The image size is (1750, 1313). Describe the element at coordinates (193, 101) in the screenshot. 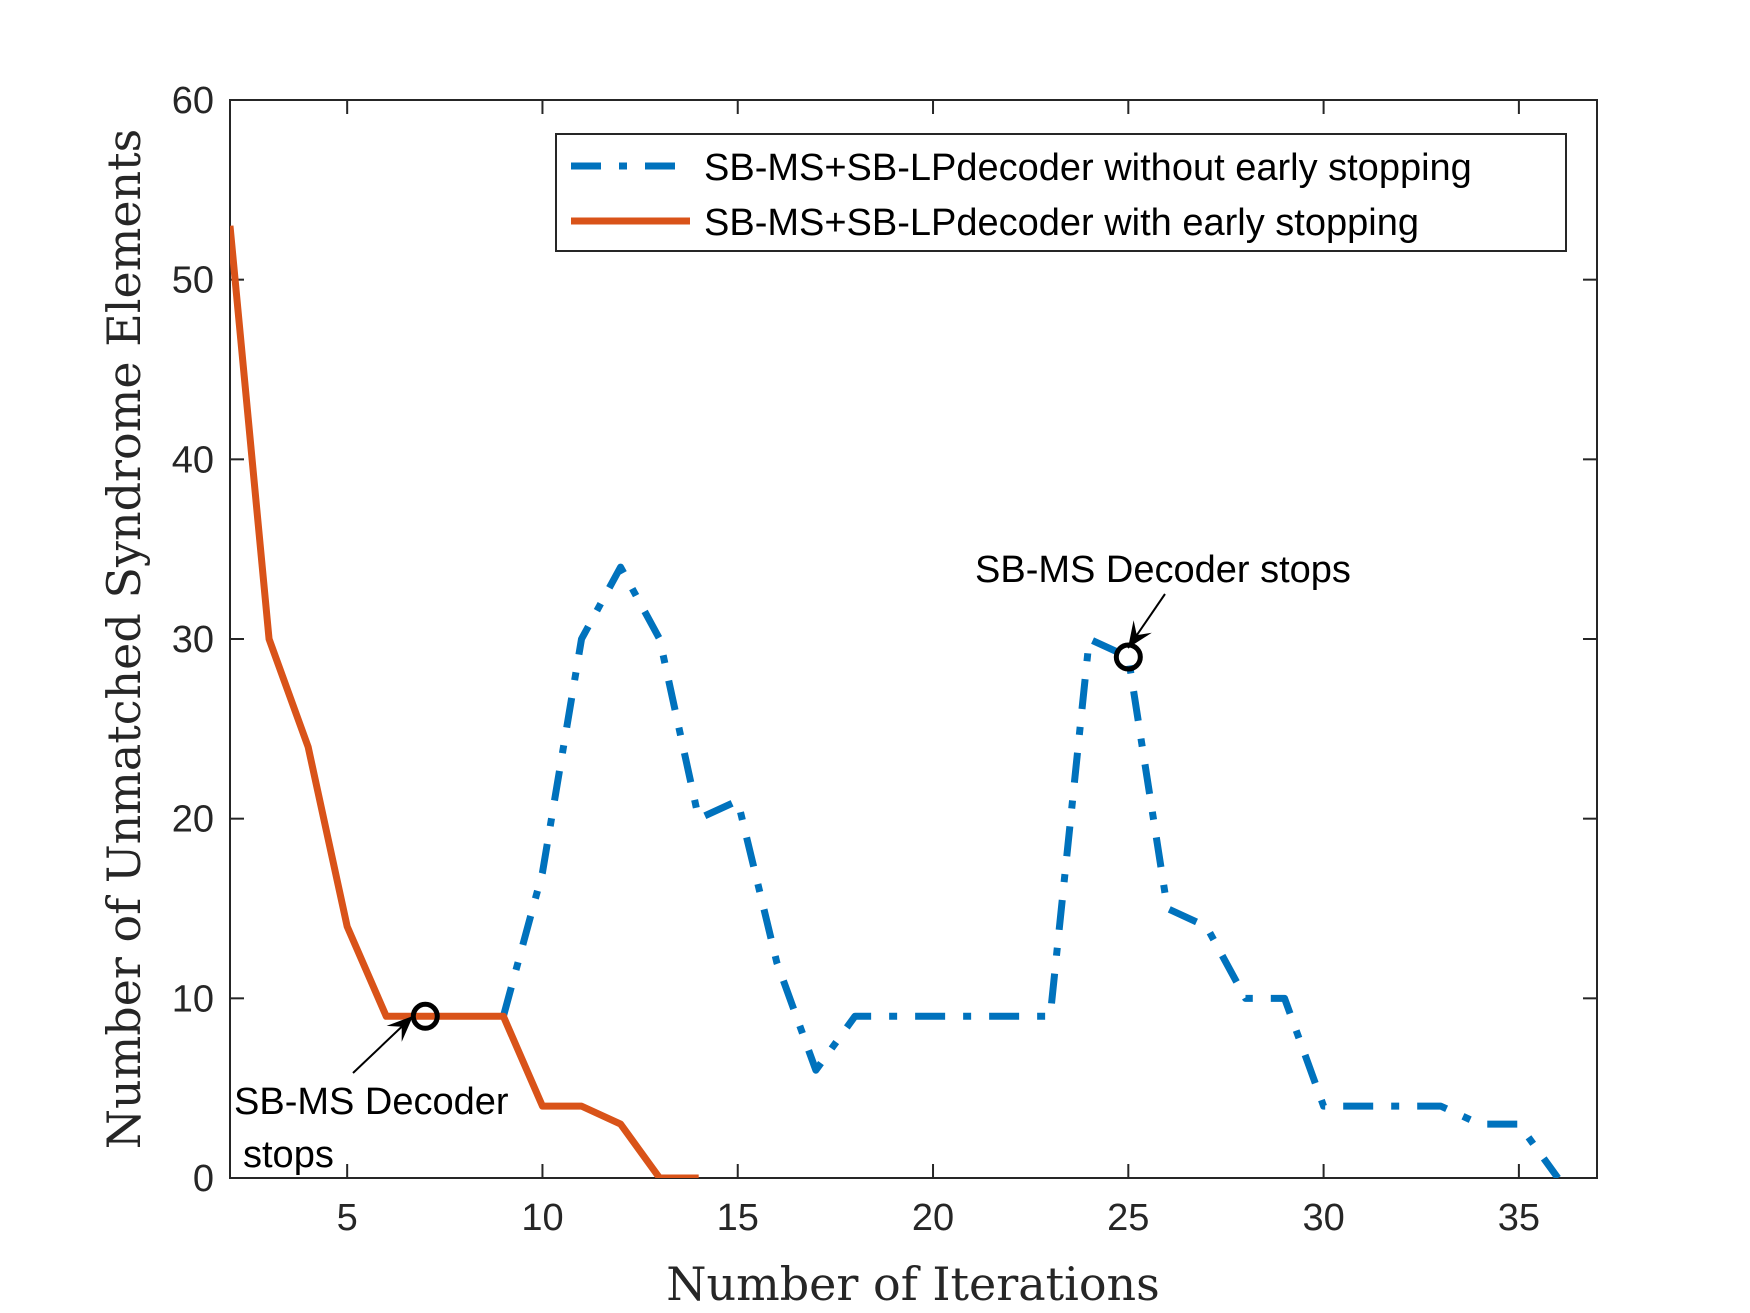

I see `y-tick-label: 60` at that location.